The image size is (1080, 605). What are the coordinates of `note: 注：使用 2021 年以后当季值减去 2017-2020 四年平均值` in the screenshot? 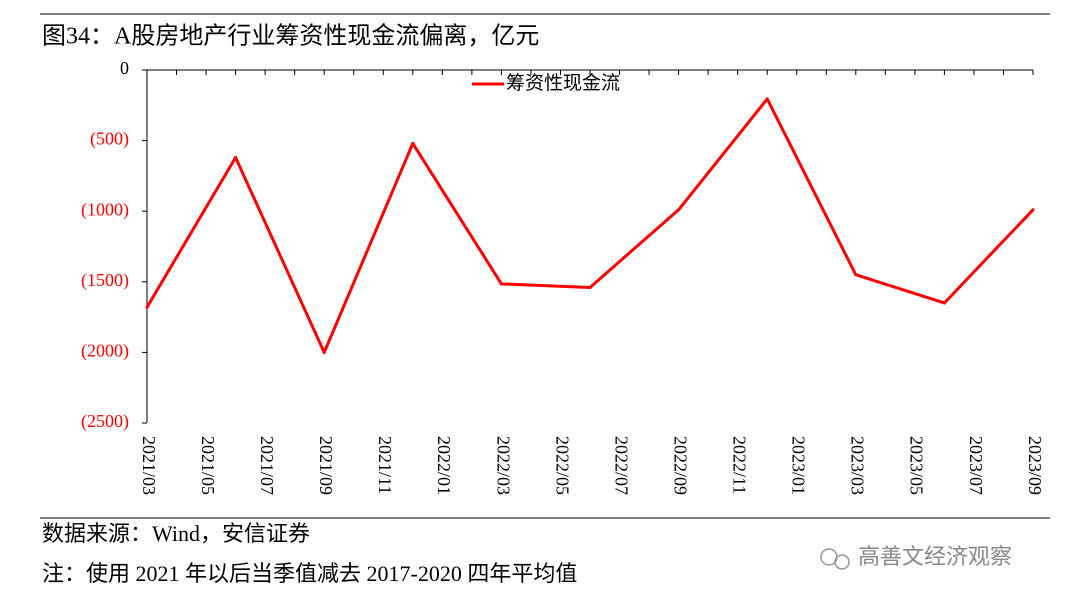 It's located at (309, 573).